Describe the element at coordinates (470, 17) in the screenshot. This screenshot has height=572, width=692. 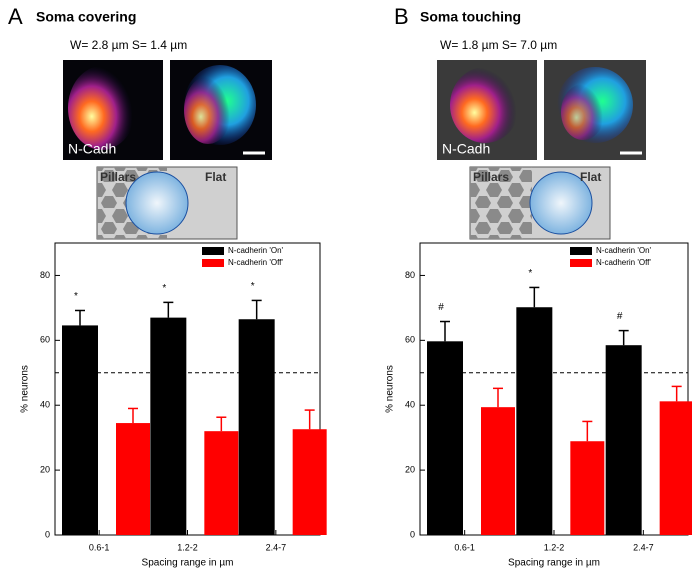
I see `panel-title: Soma touching` at that location.